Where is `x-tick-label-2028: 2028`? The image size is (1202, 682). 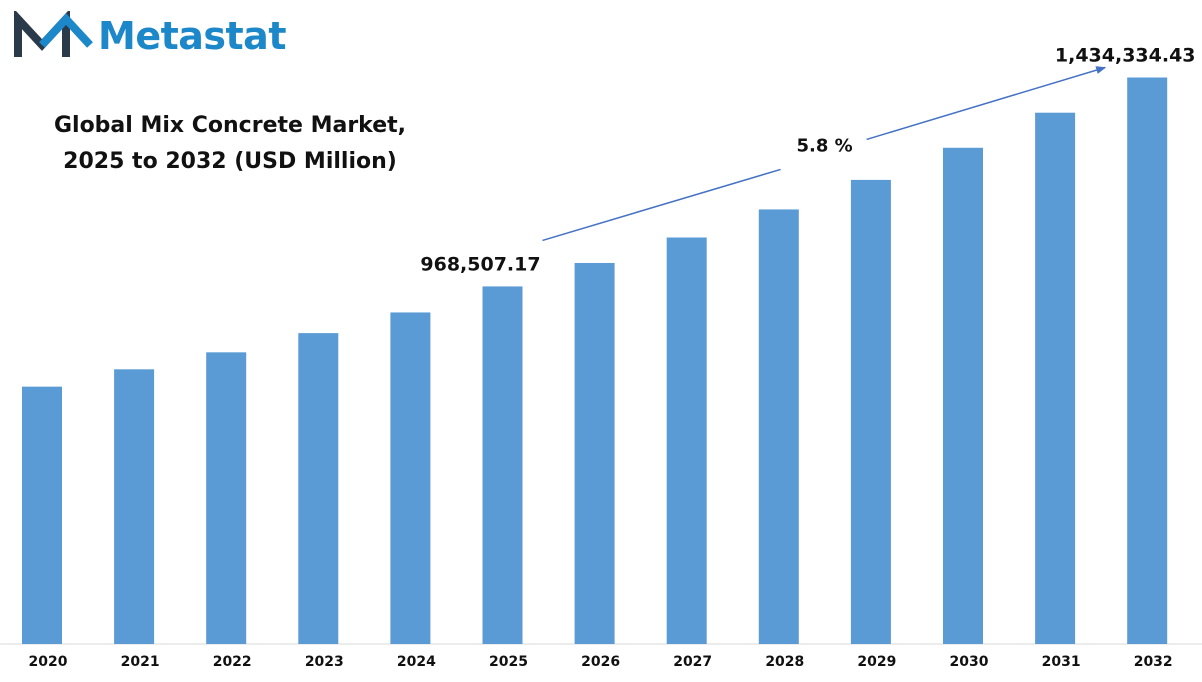 x-tick-label-2028: 2028 is located at coordinates (784, 662).